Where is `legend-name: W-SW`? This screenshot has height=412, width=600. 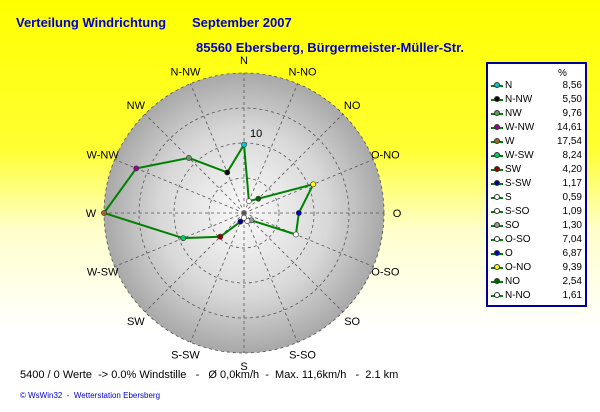 legend-name: W-SW is located at coordinates (519, 155).